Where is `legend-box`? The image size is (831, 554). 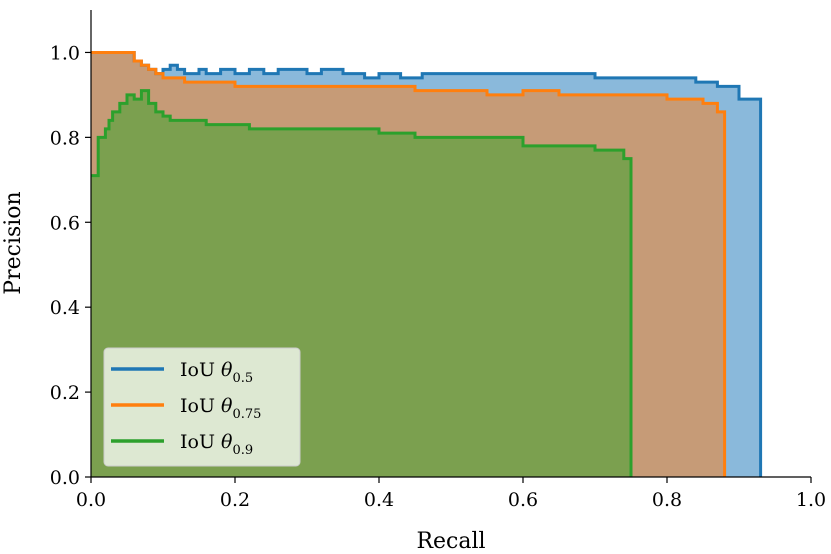
legend-box is located at coordinates (202, 407).